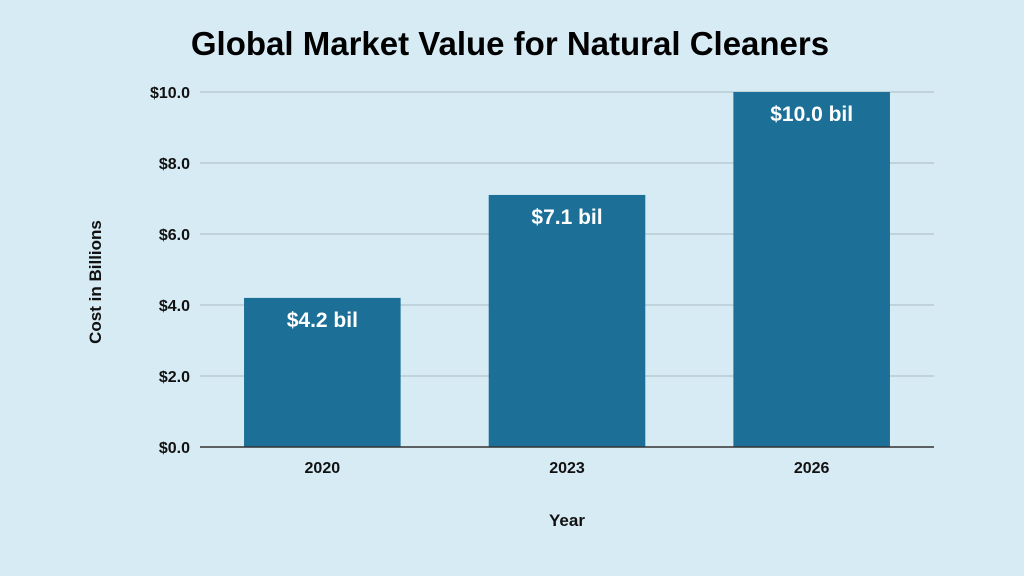 This screenshot has height=576, width=1024. I want to click on chart-title: Global Market Value for Natural Cleaners, so click(510, 43).